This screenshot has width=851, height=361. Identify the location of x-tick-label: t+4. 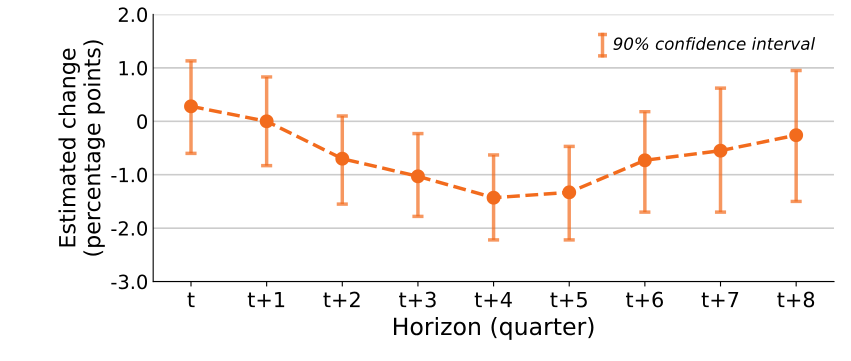
(493, 300).